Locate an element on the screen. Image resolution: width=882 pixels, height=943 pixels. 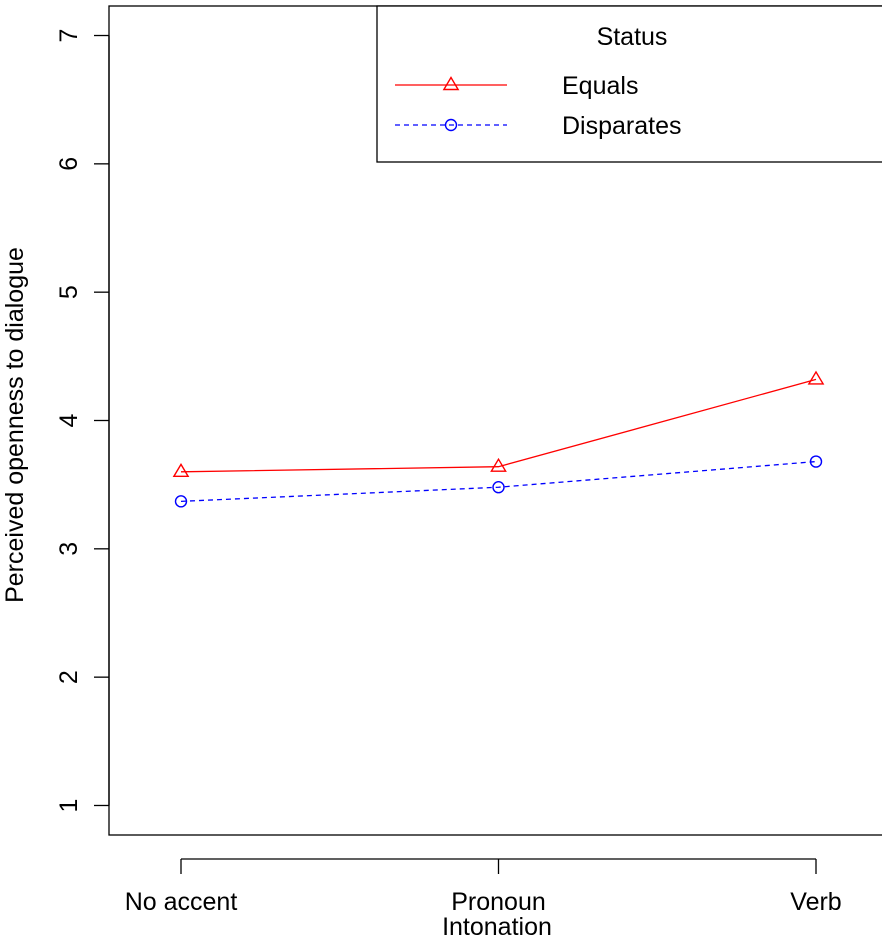
series-line-disparates is located at coordinates (498, 481).